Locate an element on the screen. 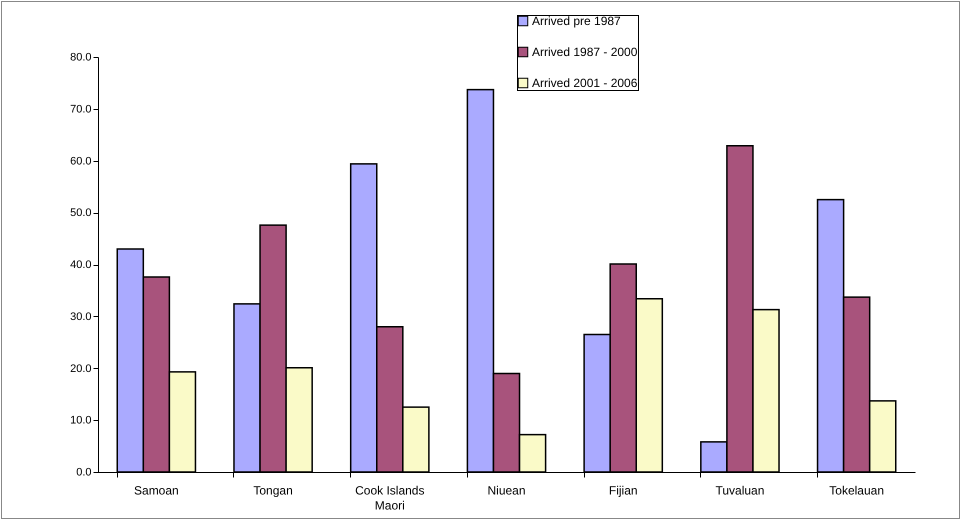  x-tick-label: Tongan is located at coordinates (273, 491).